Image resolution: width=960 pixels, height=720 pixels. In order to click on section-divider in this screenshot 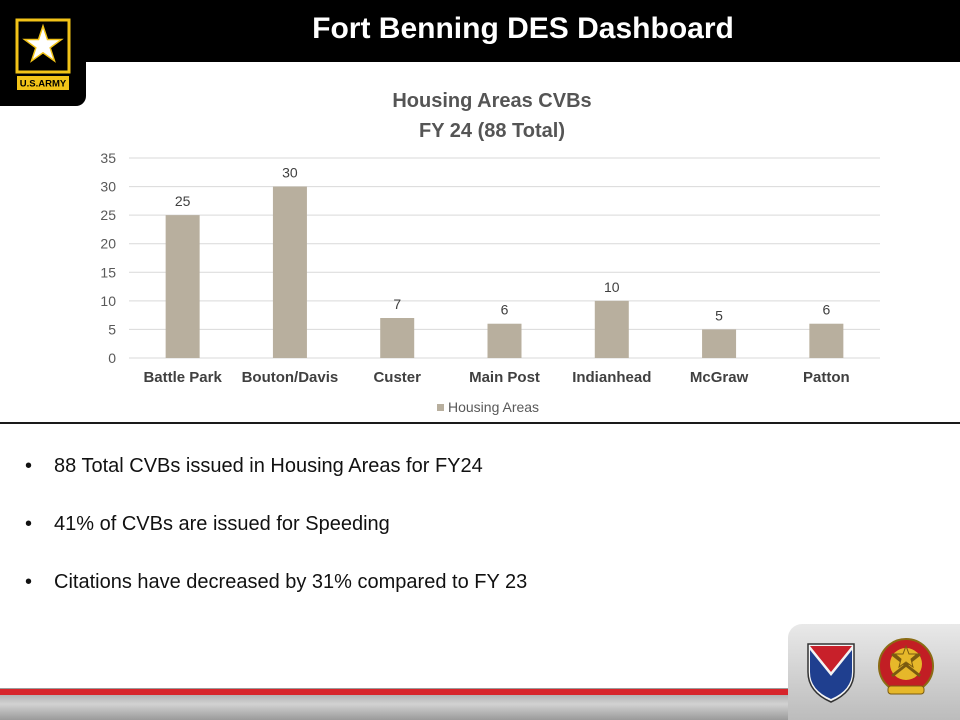, I will do `click(480, 423)`.